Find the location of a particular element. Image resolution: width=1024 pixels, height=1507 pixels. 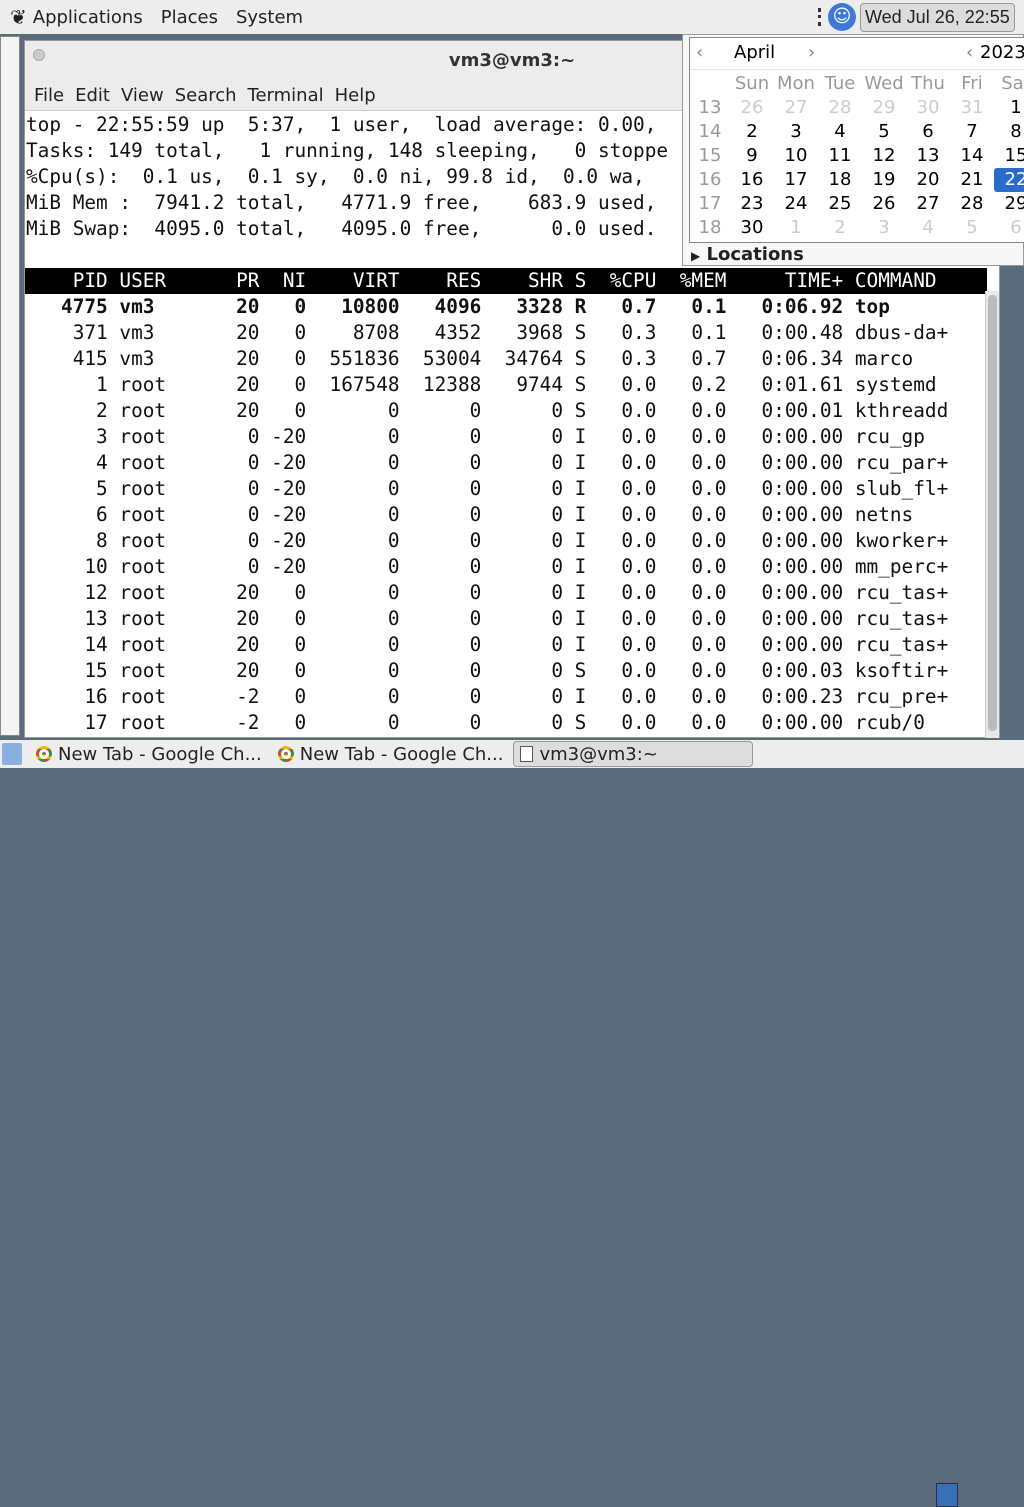

calendar-day: 13 is located at coordinates (928, 155).